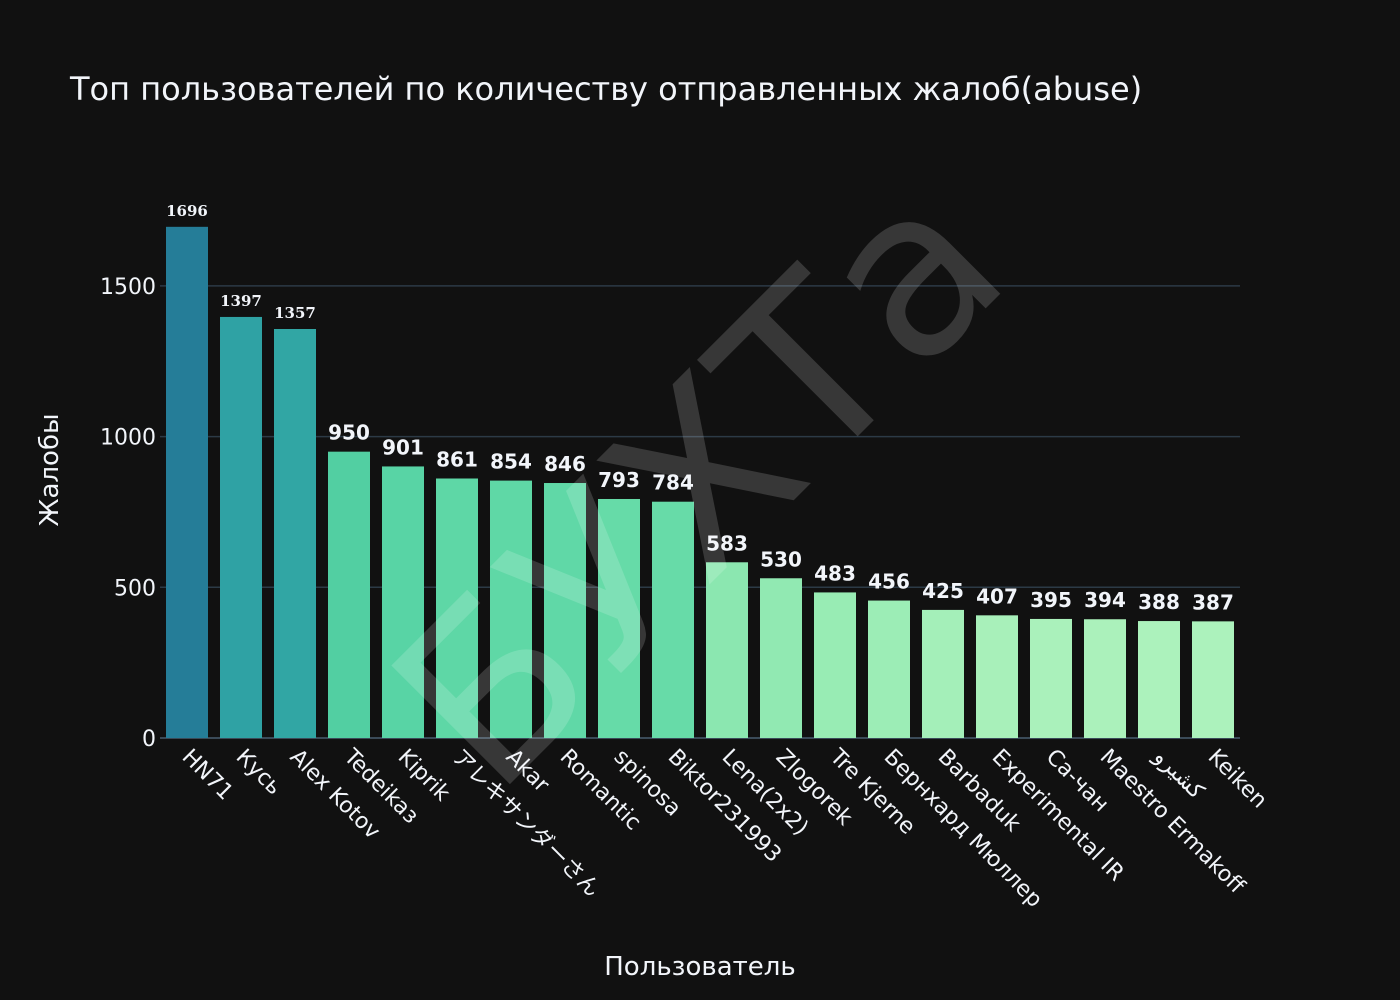  Describe the element at coordinates (1051, 600) in the screenshot. I see `value-label: 395` at that location.